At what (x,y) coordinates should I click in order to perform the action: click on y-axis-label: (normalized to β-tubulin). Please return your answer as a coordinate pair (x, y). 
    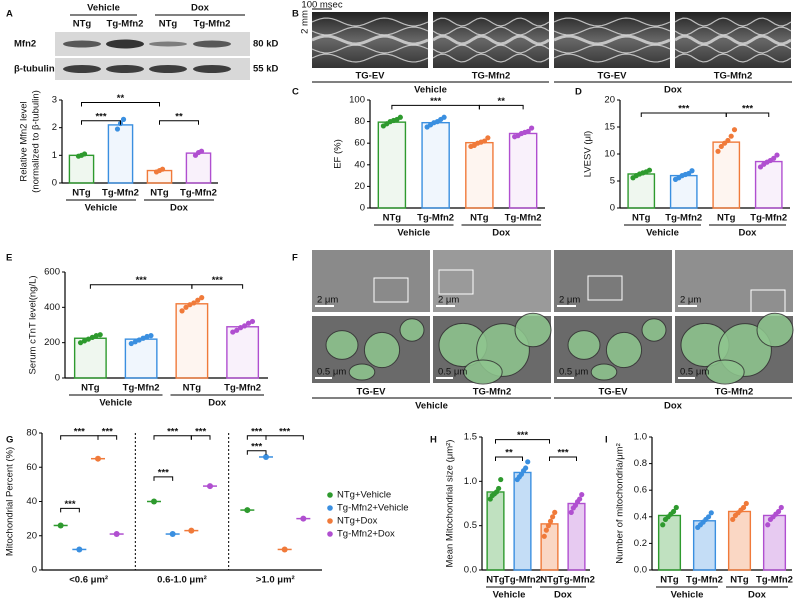
    Looking at the image, I should click on (36, 141).